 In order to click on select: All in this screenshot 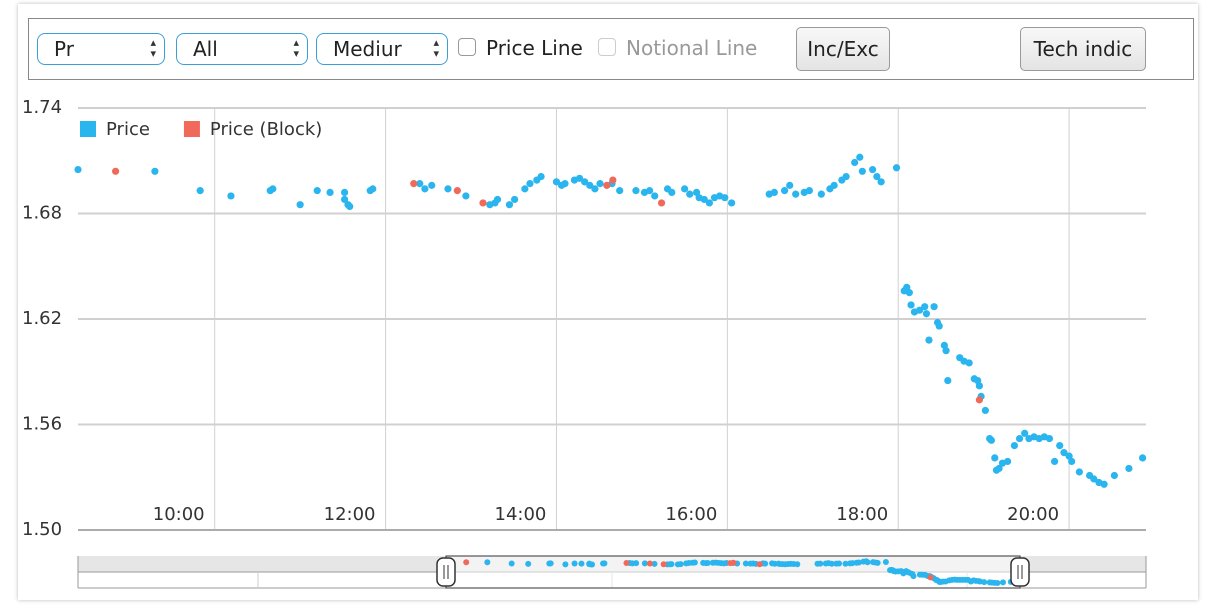, I will do `click(242, 49)`.